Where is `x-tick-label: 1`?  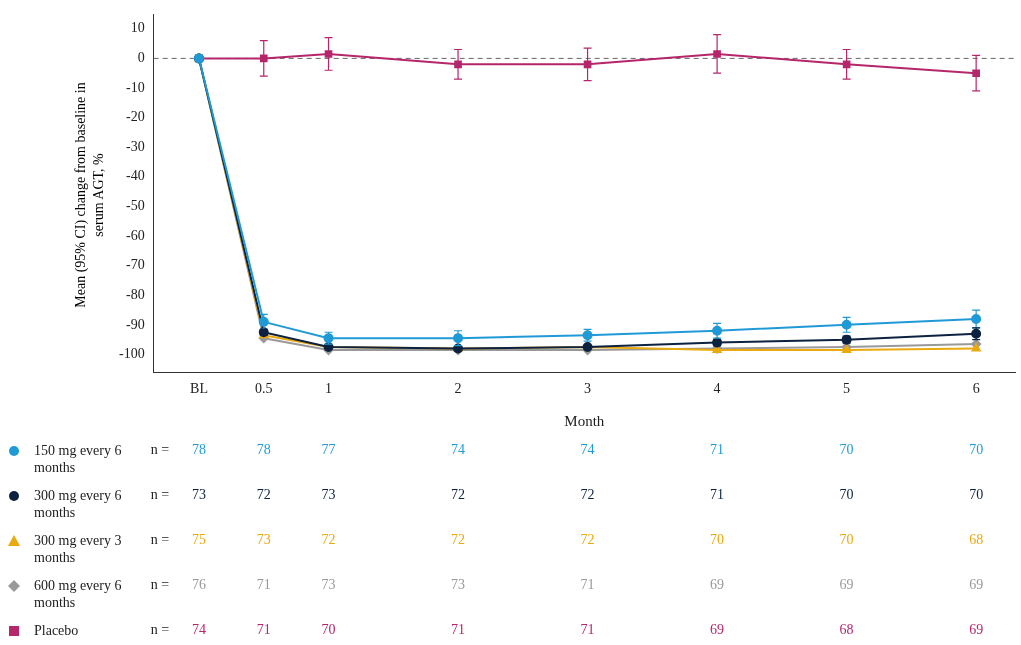 x-tick-label: 1 is located at coordinates (329, 389).